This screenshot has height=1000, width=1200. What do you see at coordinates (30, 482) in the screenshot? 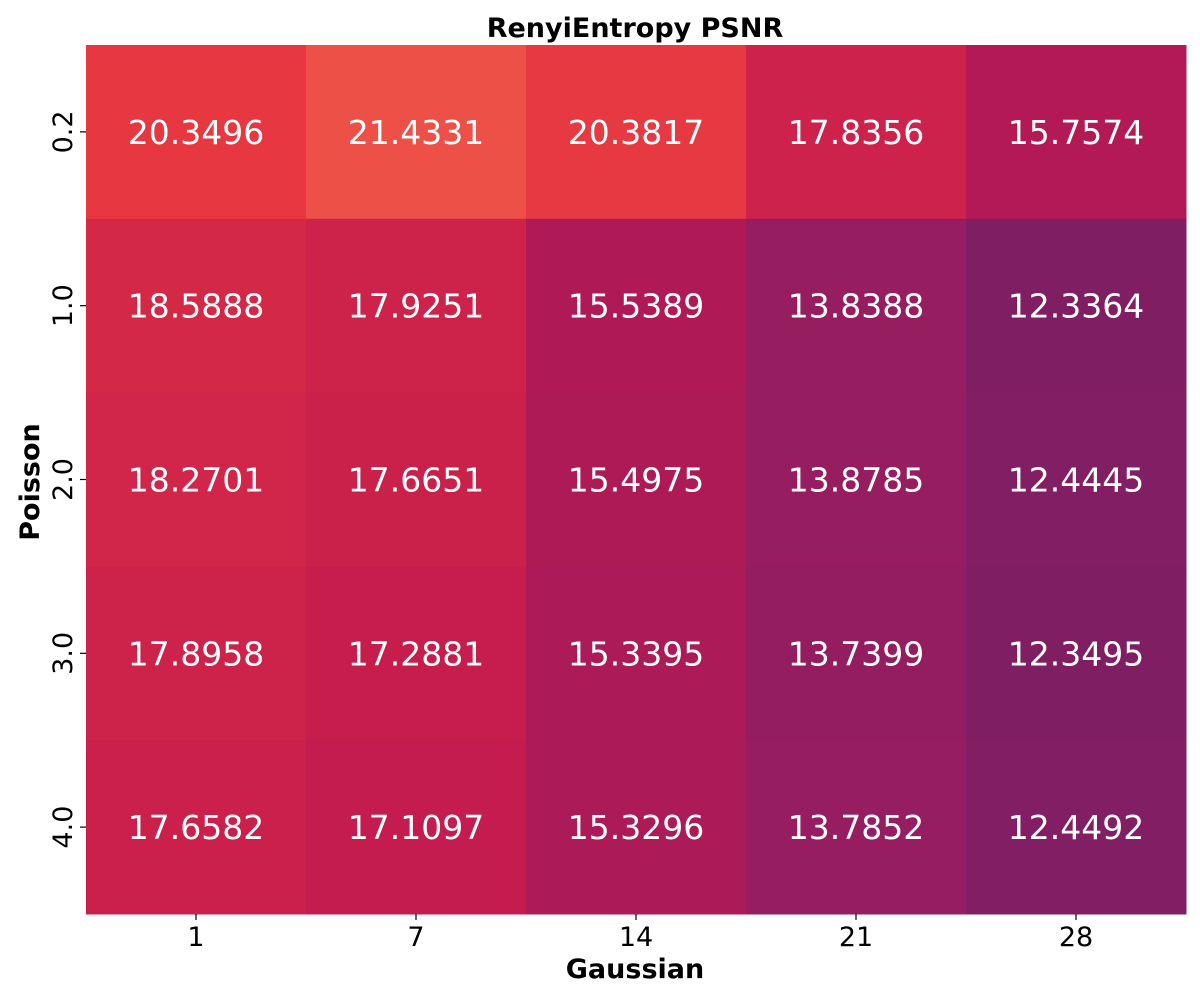
I see `y-axis-label: Poisson` at bounding box center [30, 482].